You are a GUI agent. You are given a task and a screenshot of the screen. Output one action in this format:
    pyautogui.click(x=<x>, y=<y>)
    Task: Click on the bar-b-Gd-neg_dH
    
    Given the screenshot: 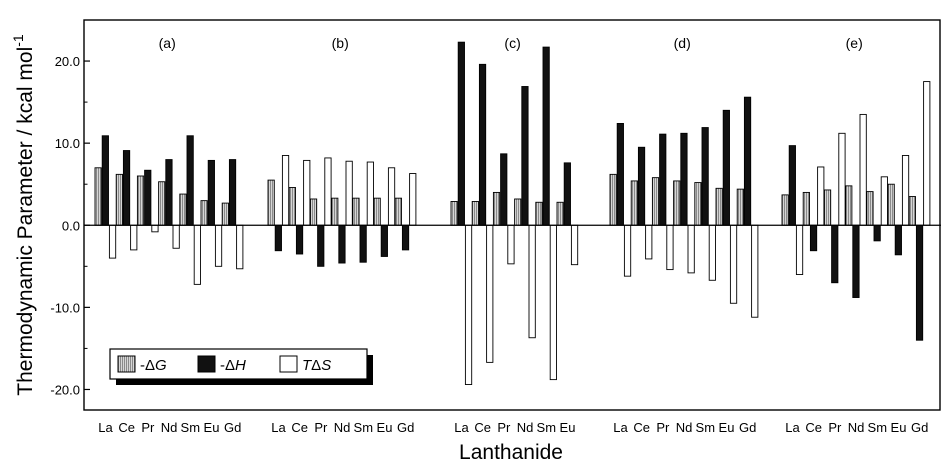 What is the action you would take?
    pyautogui.click(x=405, y=237)
    